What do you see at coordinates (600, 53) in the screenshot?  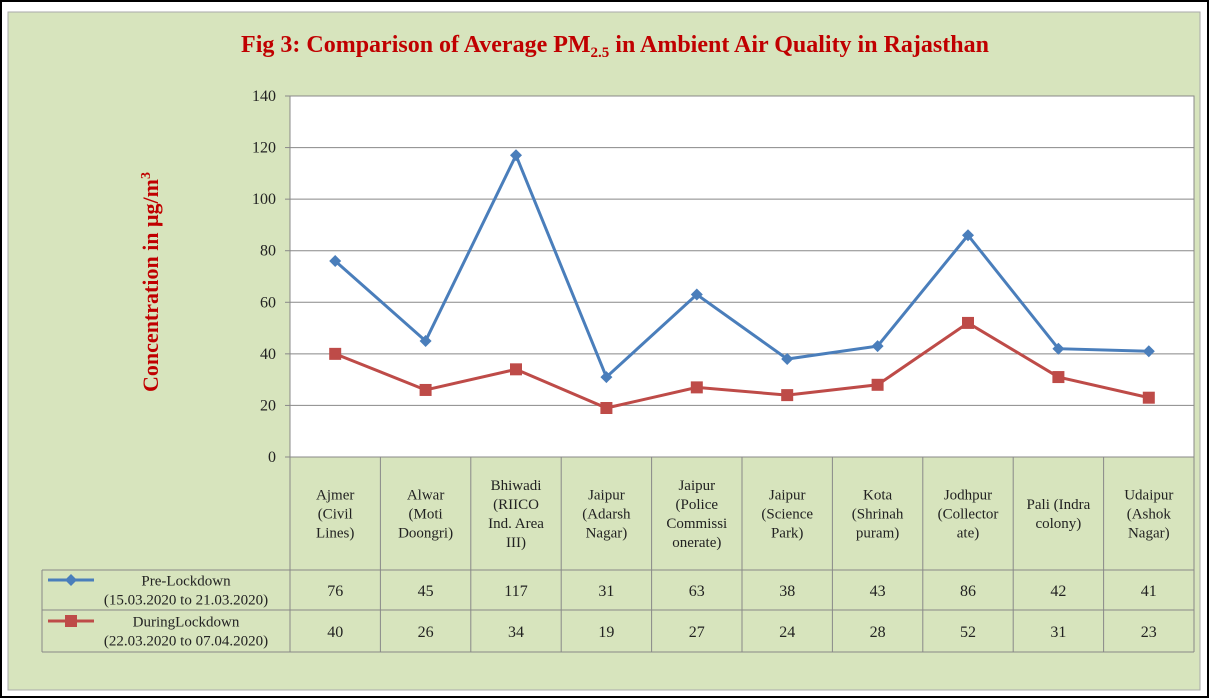 I see `title-subscript: 2.5` at bounding box center [600, 53].